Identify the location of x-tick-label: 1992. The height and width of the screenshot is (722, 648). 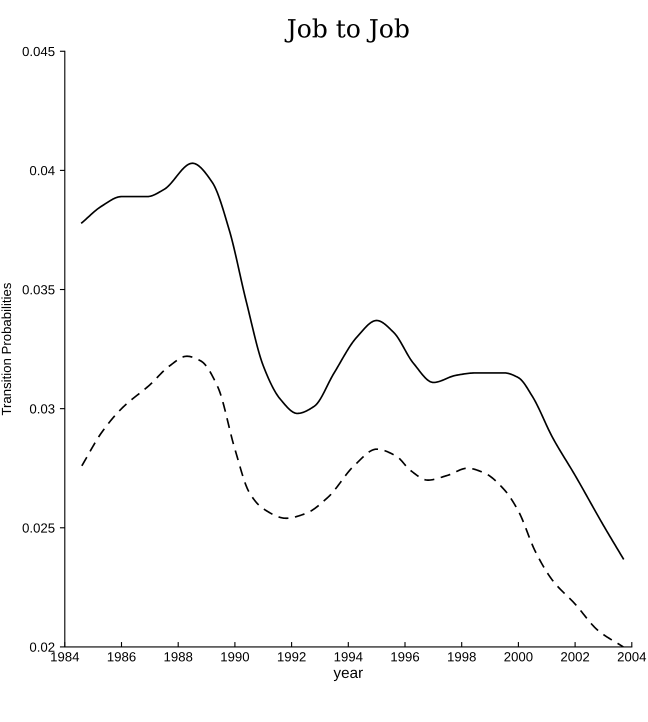
(292, 657).